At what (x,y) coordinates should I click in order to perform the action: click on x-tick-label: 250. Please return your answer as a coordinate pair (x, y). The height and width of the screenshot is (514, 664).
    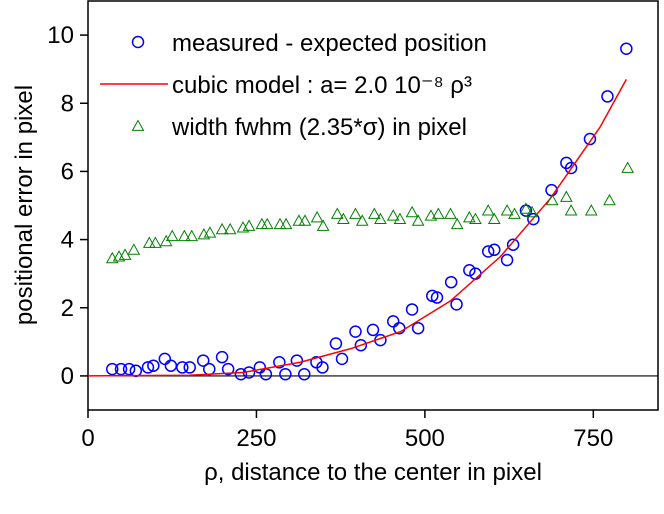
    Looking at the image, I should click on (256, 438).